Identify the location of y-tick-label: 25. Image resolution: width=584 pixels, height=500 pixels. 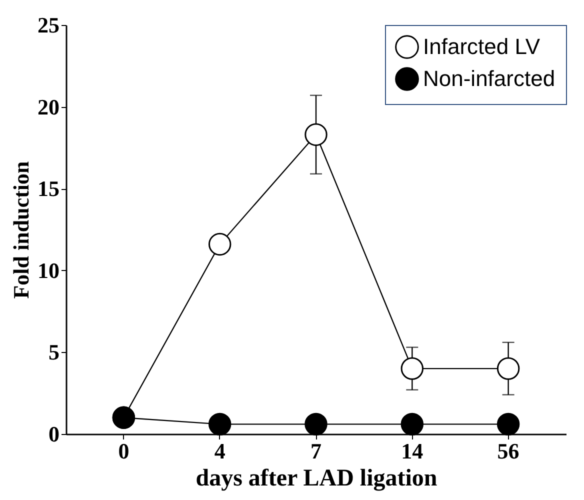
(49, 25).